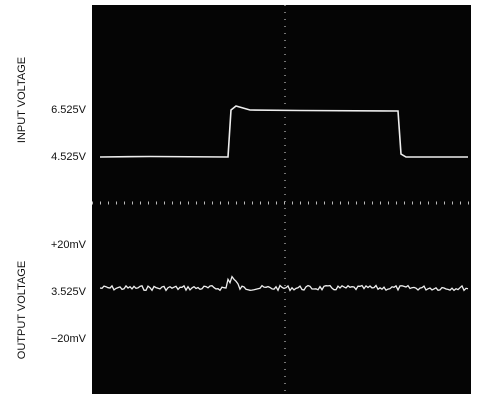 The image size is (477, 396). I want to click on level-label: 3.525V, so click(69, 292).